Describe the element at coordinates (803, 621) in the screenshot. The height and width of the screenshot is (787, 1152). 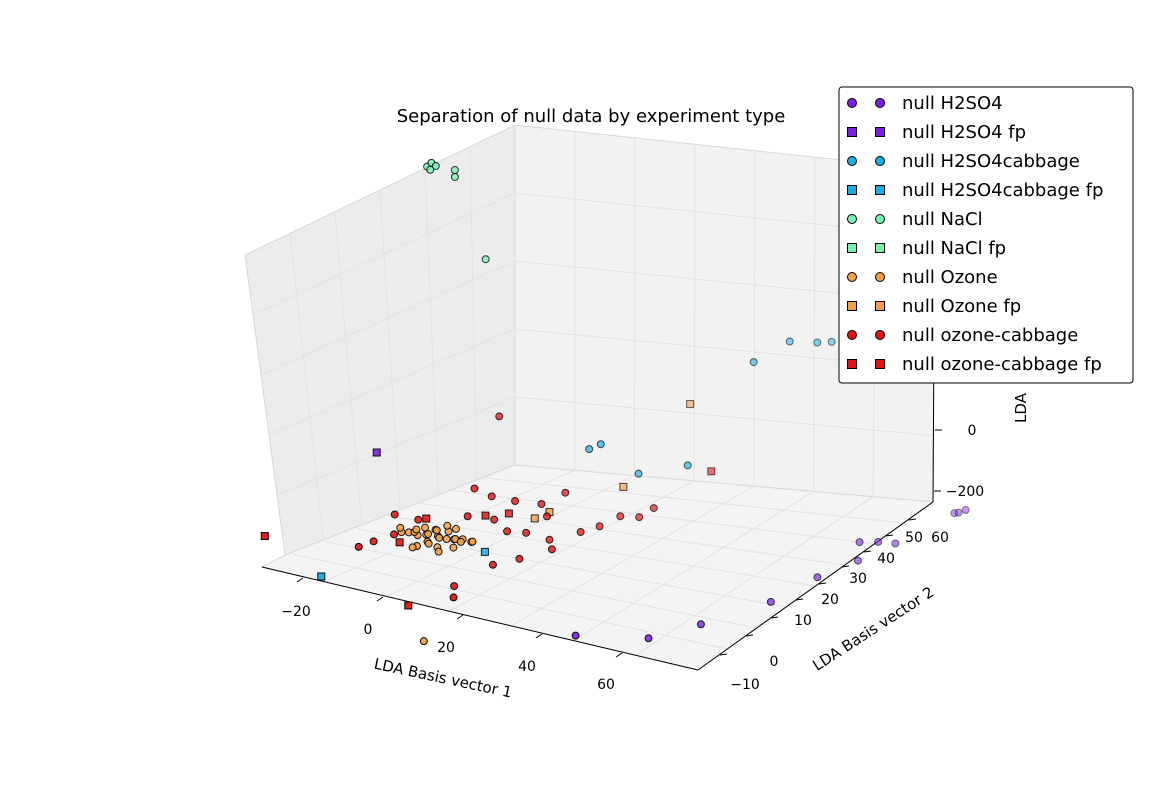
I see `y-tick-label: 10` at that location.